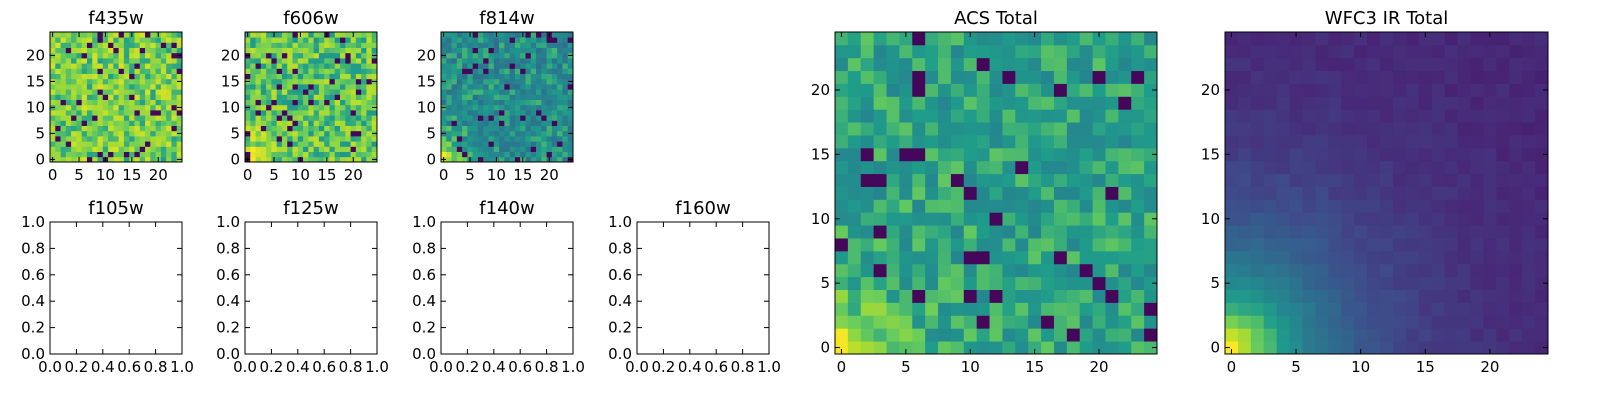  I want to click on y-tick-label: 5, so click(825, 283).